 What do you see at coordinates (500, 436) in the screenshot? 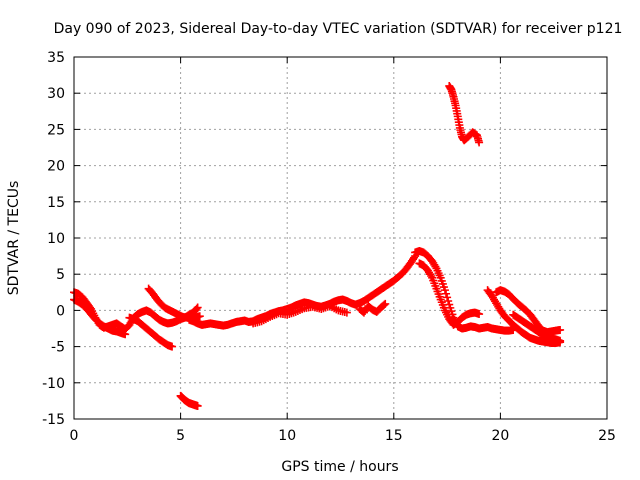
I see `x-tick-label: 20` at bounding box center [500, 436].